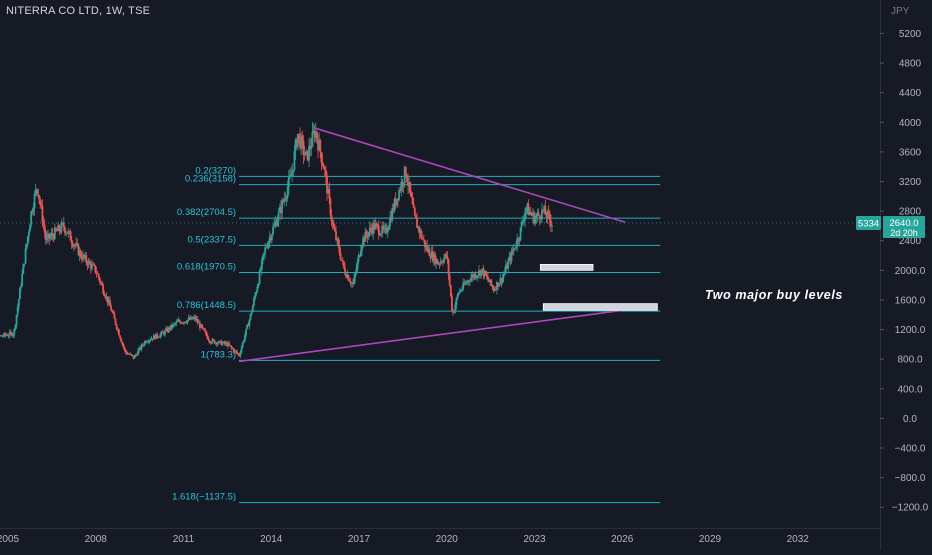 The width and height of the screenshot is (932, 555). I want to click on annotation-text: Two major buy levels, so click(774, 295).